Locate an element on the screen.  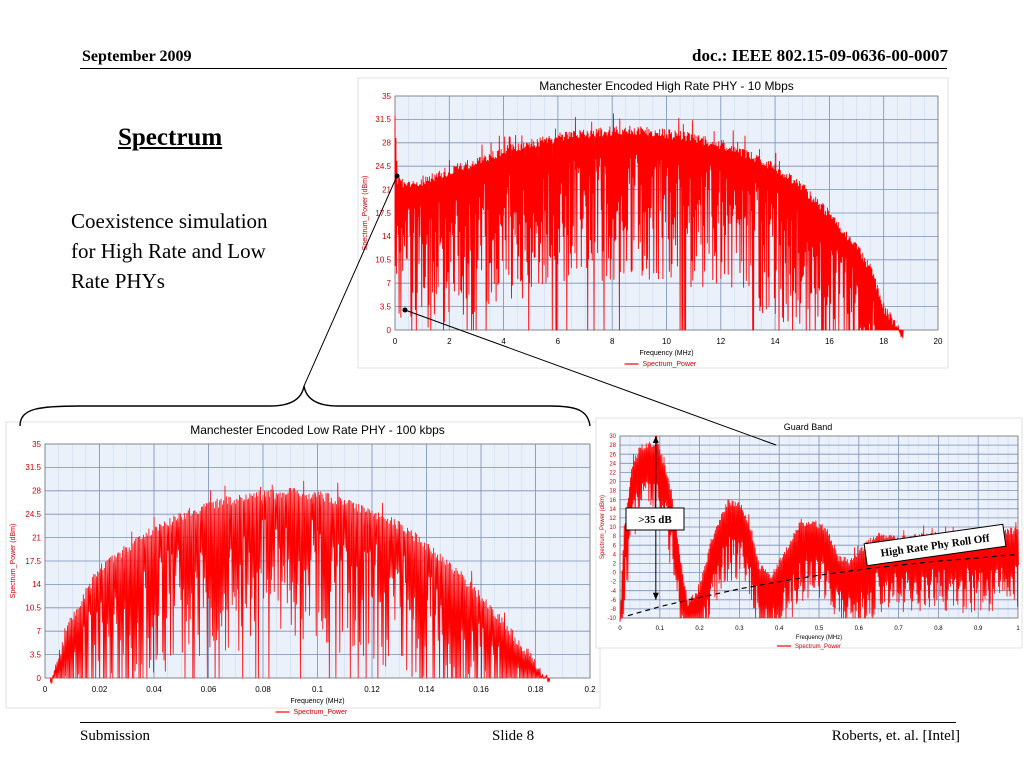
footer-left: Submission is located at coordinates (115, 736).